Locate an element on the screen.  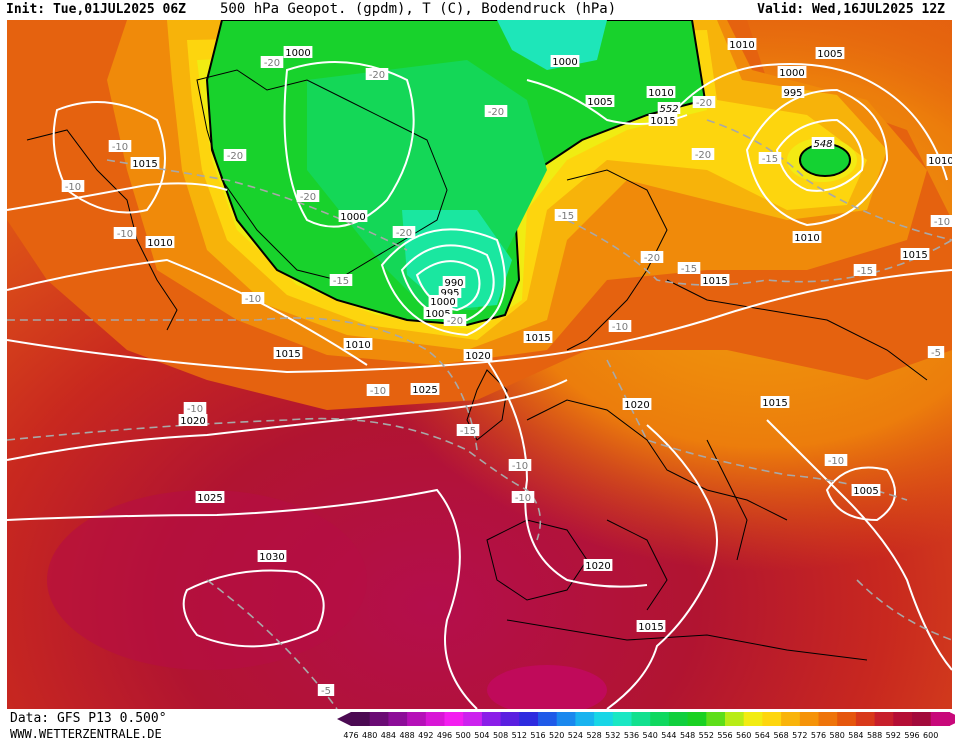
svg-text: 1030 is located at coordinates (271, 557).